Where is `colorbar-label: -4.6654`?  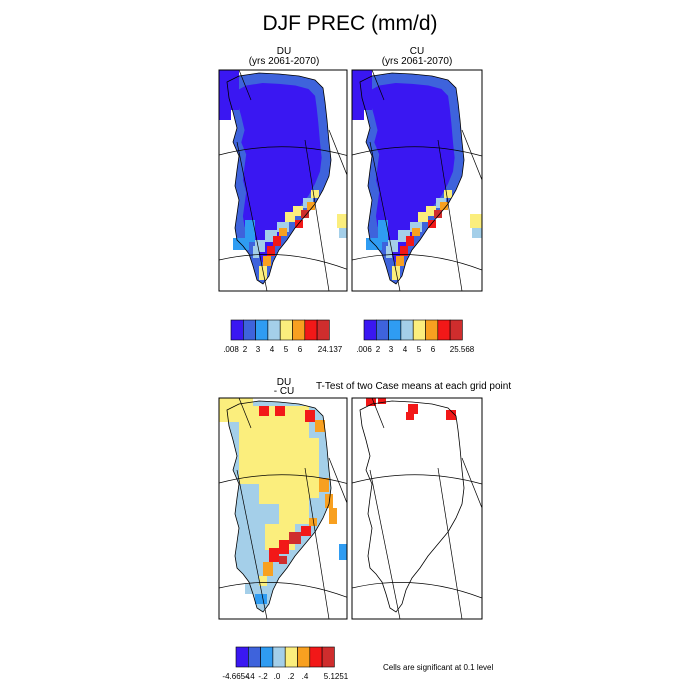 colorbar-label: -4.6654 is located at coordinates (236, 676).